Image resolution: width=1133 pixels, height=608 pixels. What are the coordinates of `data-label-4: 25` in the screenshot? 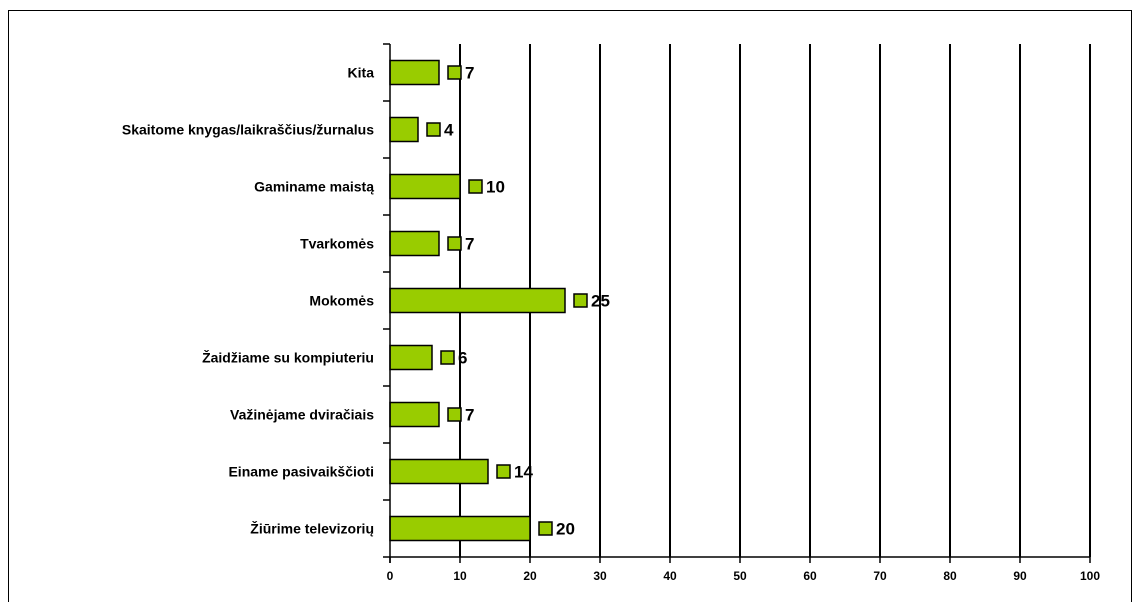 It's located at (600, 301).